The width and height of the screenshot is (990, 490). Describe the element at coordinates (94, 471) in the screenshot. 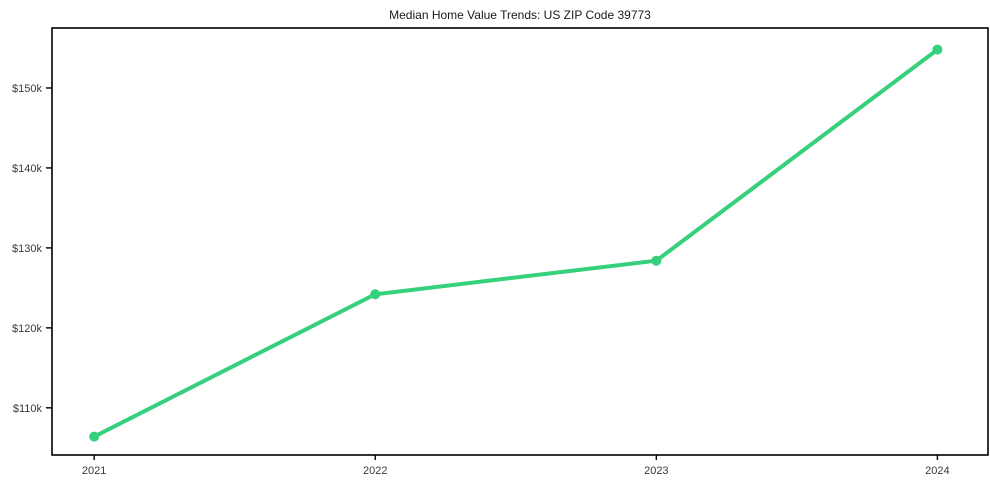

I see `x-tick-label: 2021` at that location.